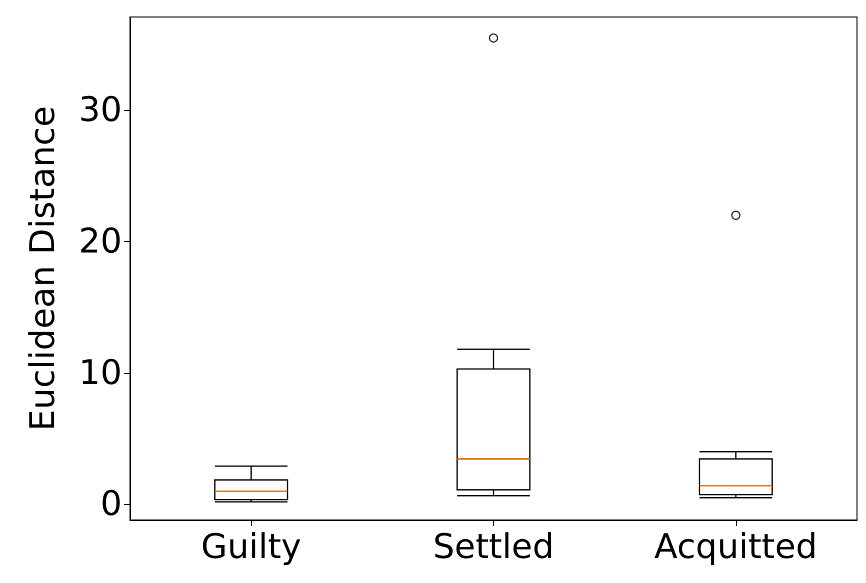 The width and height of the screenshot is (866, 583). I want to click on y-tick-label: 20, so click(100, 242).